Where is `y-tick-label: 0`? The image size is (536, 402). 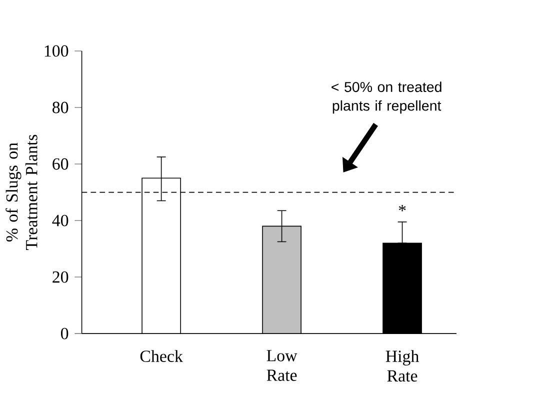
y-tick-label: 0 is located at coordinates (64, 334).